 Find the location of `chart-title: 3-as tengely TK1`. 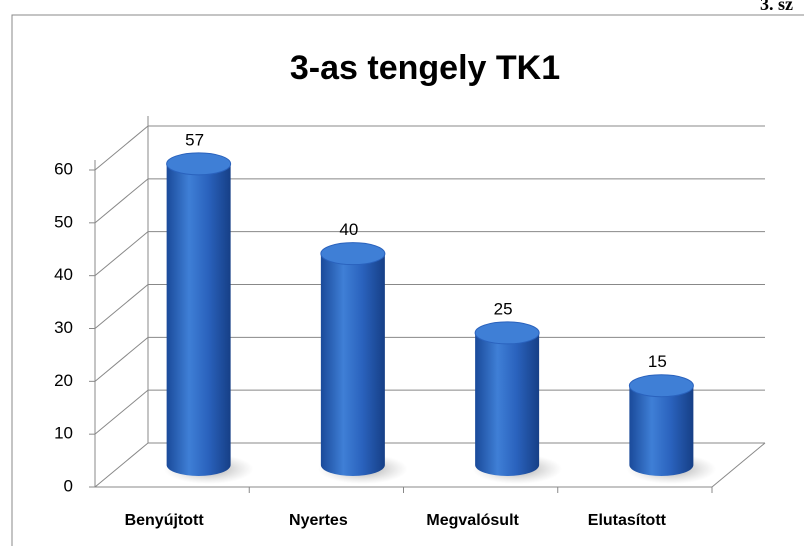

chart-title: 3-as tengely TK1 is located at coordinates (425, 68).